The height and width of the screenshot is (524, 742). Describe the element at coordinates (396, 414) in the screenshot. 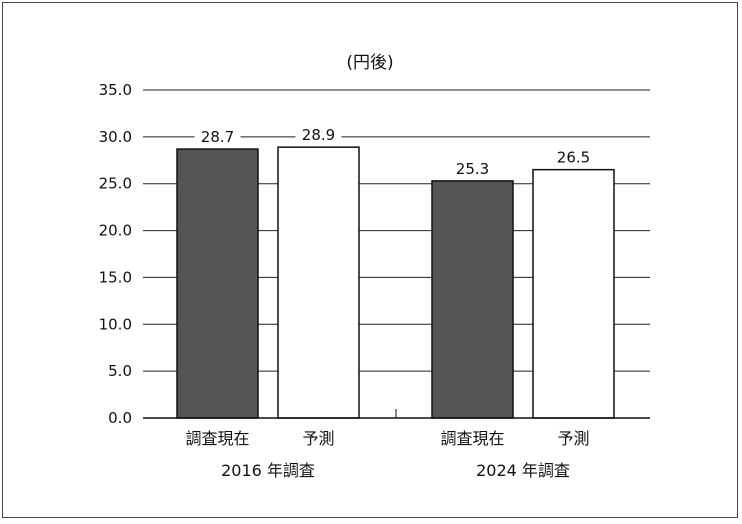

I see `x-axis` at that location.